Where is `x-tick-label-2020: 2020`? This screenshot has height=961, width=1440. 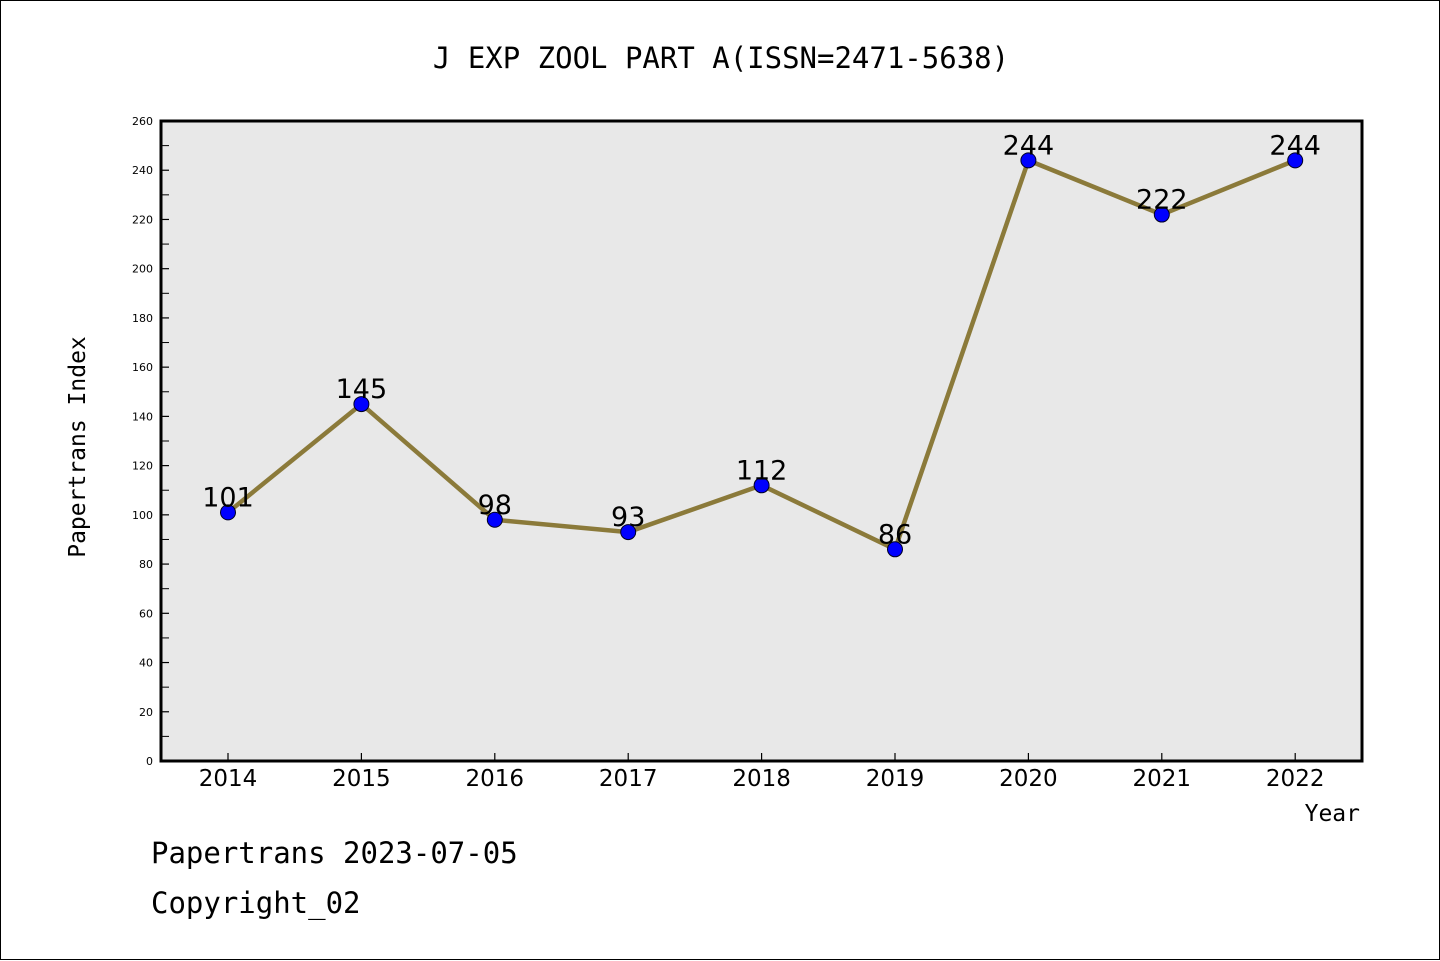
x-tick-label-2020: 2020 is located at coordinates (1028, 779).